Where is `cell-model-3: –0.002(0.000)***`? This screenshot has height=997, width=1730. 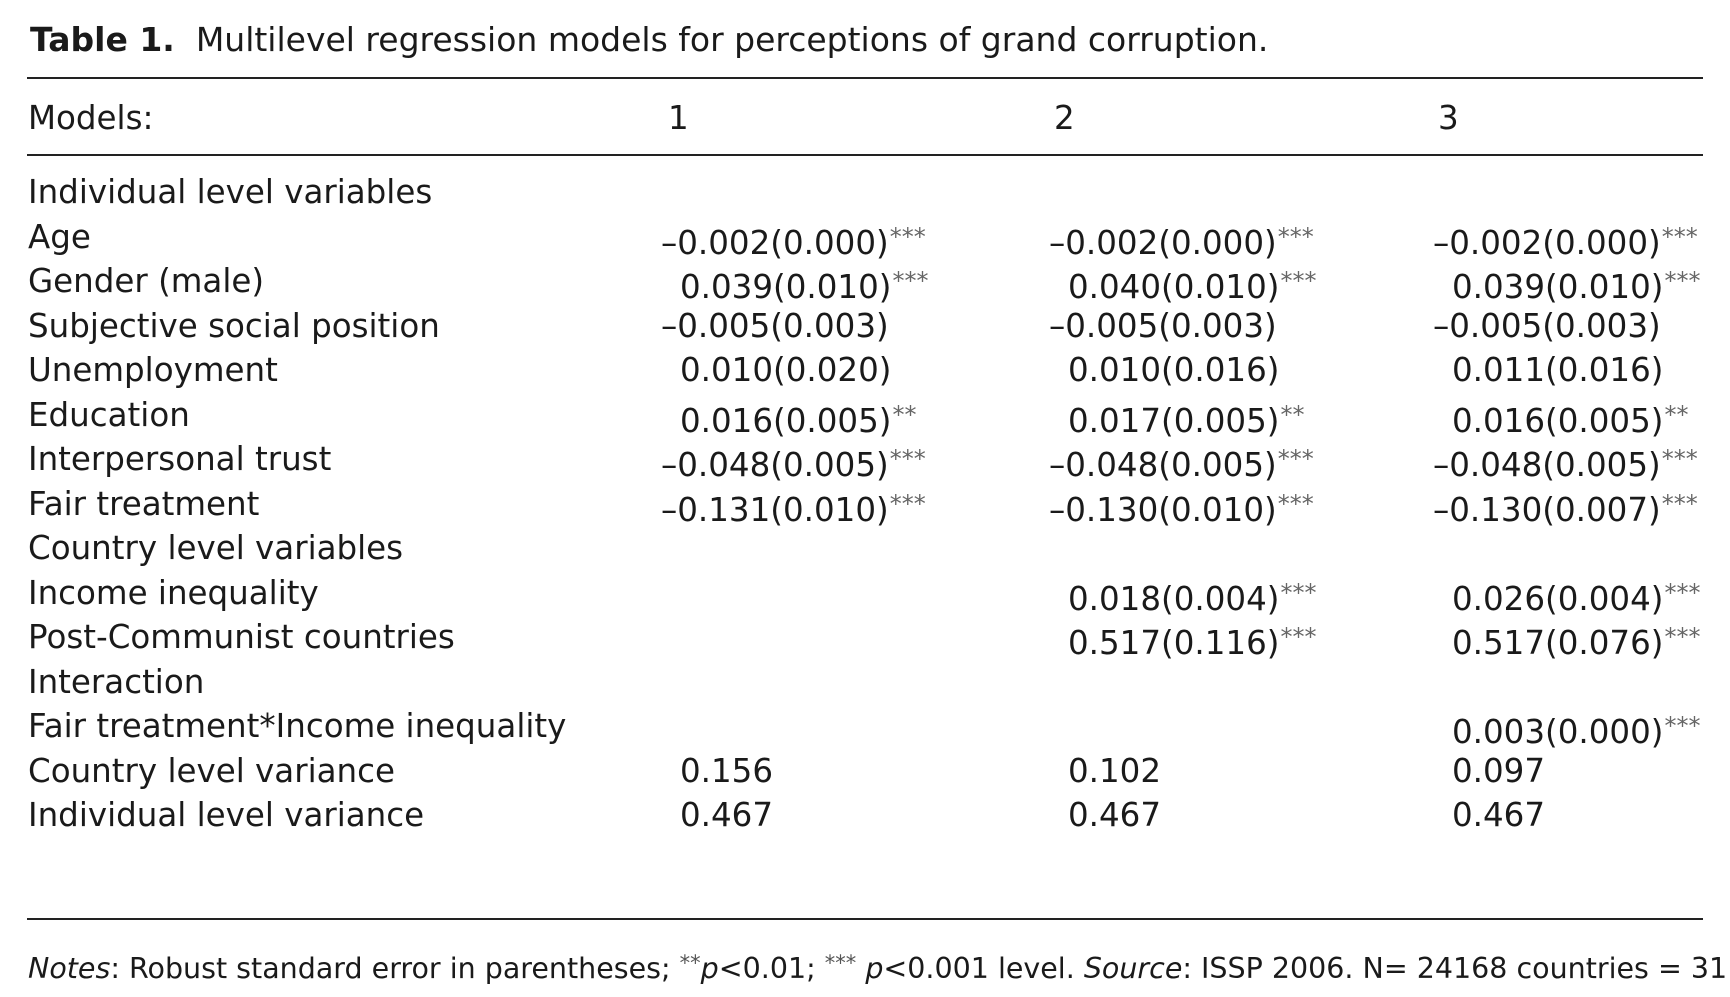 cell-model-3: –0.002(0.000)*** is located at coordinates (1565, 240).